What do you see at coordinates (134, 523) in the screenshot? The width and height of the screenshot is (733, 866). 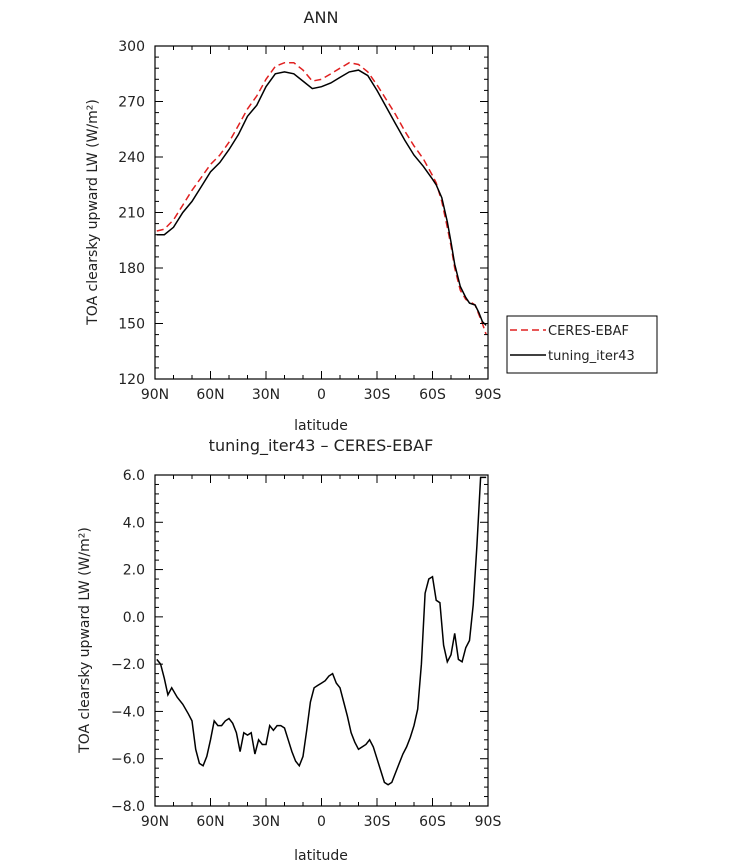 I see `y-tick-label: 4.0` at bounding box center [134, 523].